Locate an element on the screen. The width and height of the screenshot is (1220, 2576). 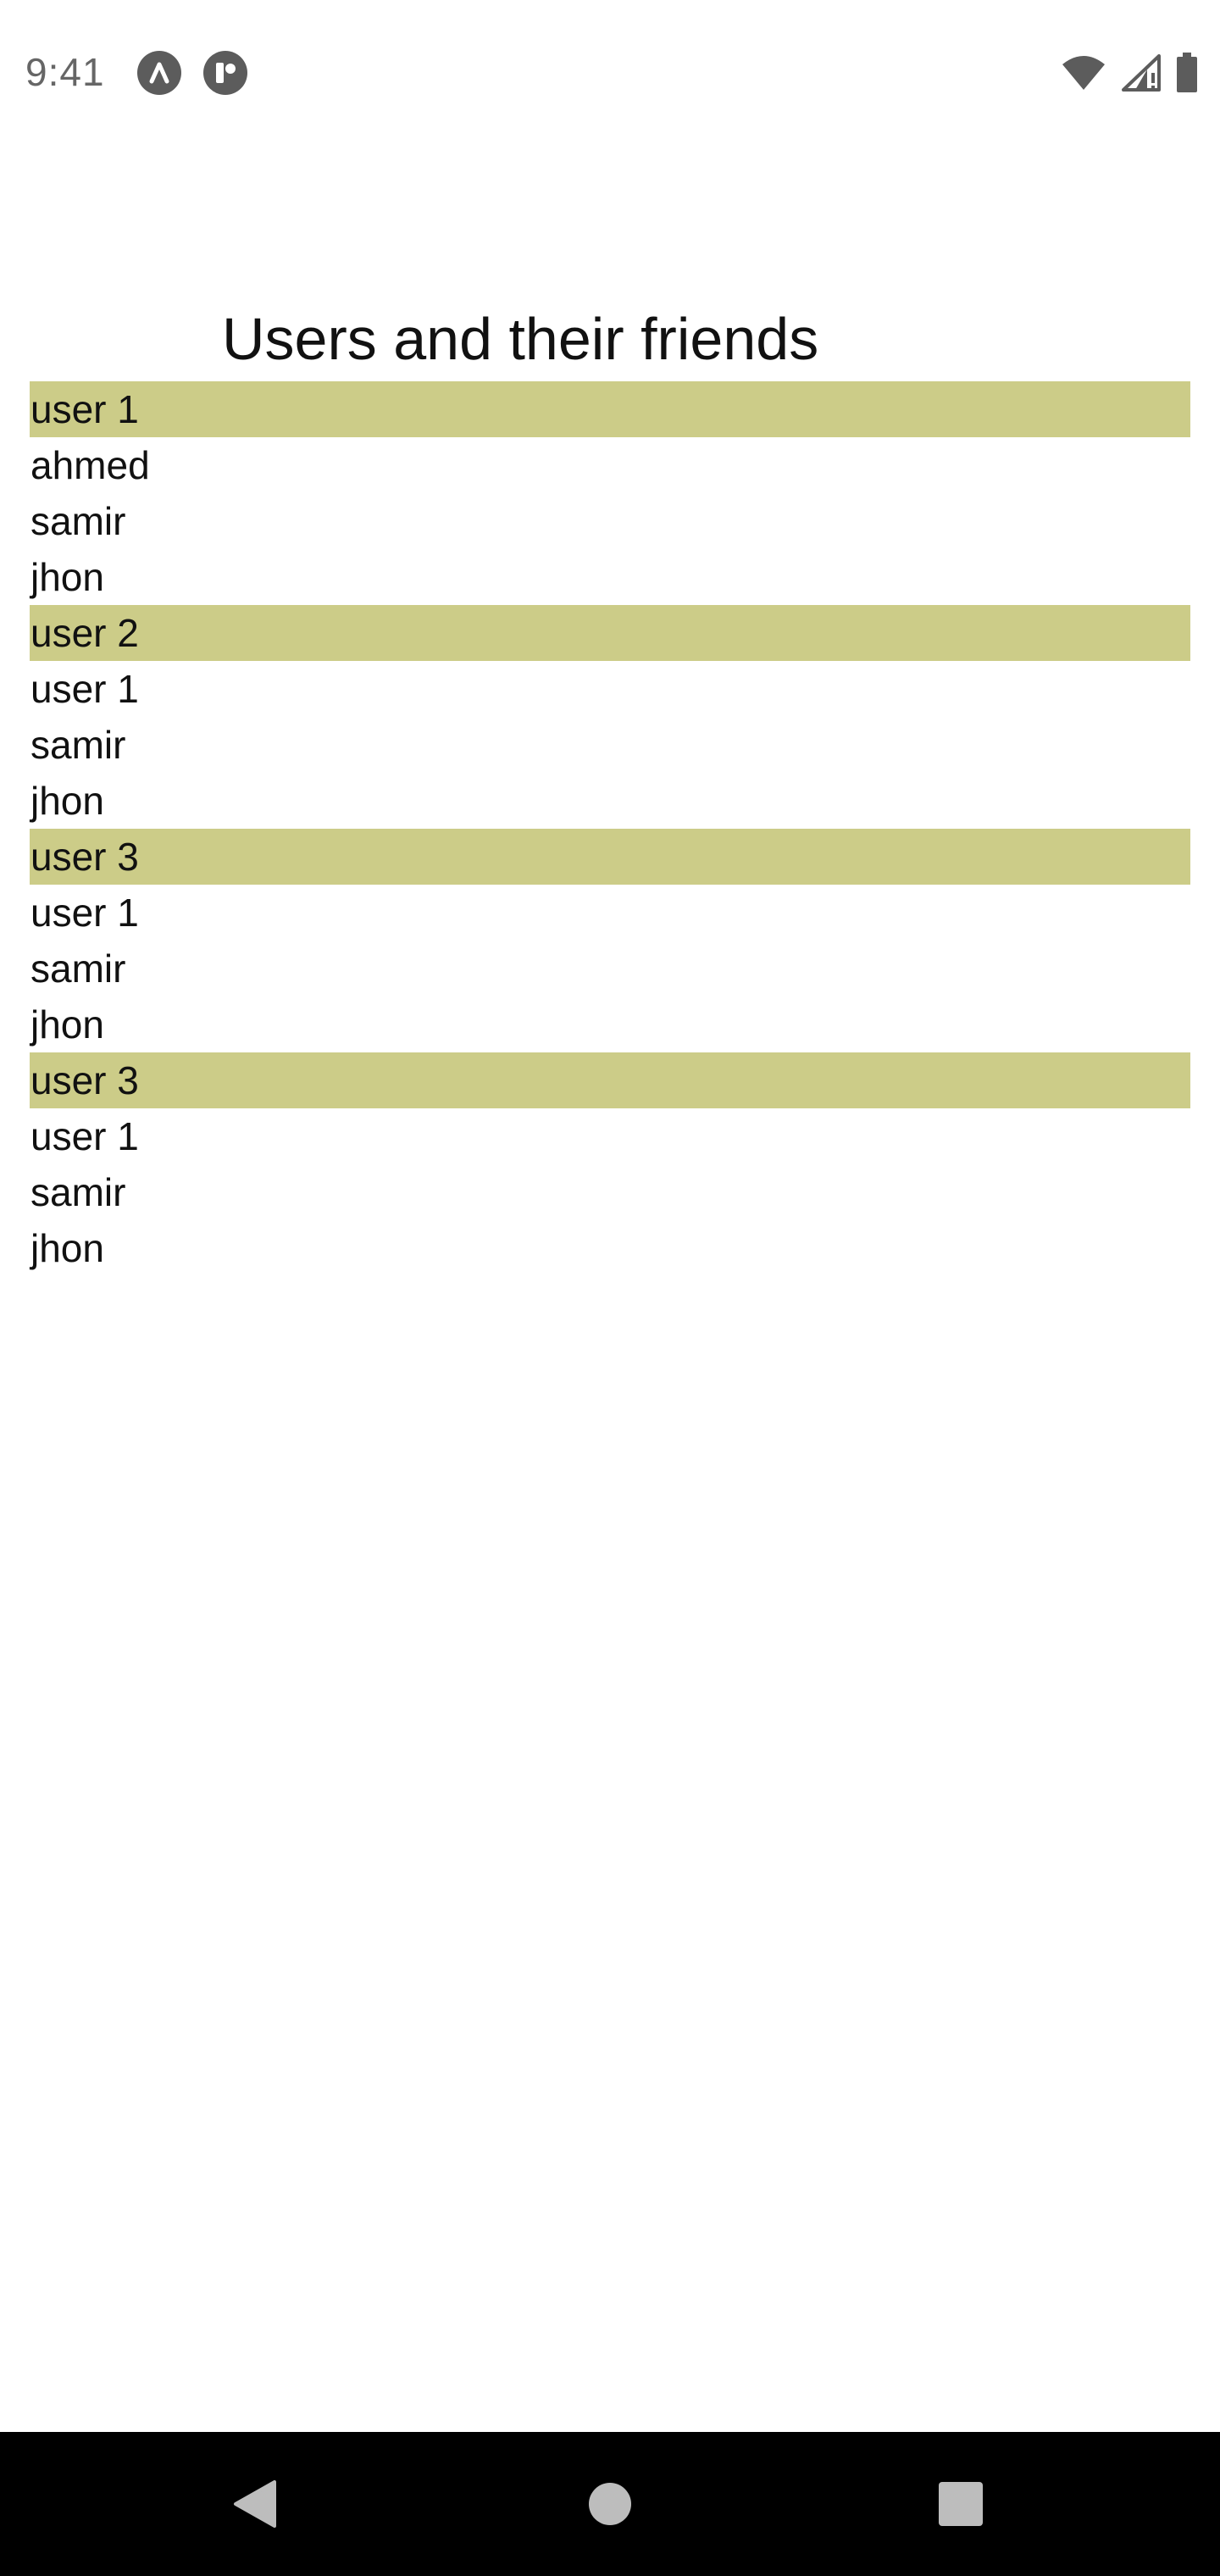
navigation-bar is located at coordinates (610, 2504).